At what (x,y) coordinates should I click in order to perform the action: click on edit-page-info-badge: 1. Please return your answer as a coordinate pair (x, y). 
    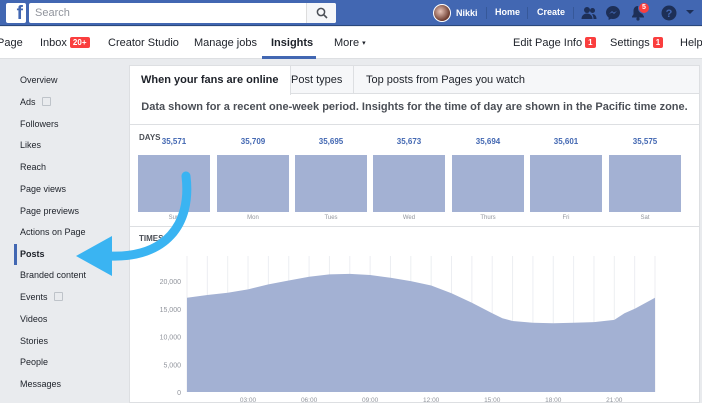
    Looking at the image, I should click on (590, 42).